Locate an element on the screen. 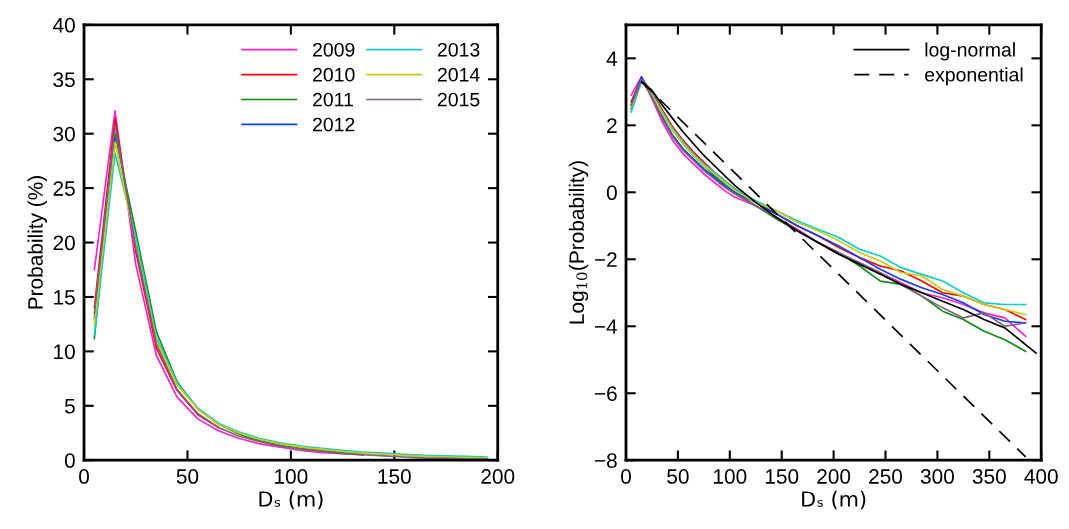 The image size is (1069, 529). legend-label: log-normal is located at coordinates (970, 51).